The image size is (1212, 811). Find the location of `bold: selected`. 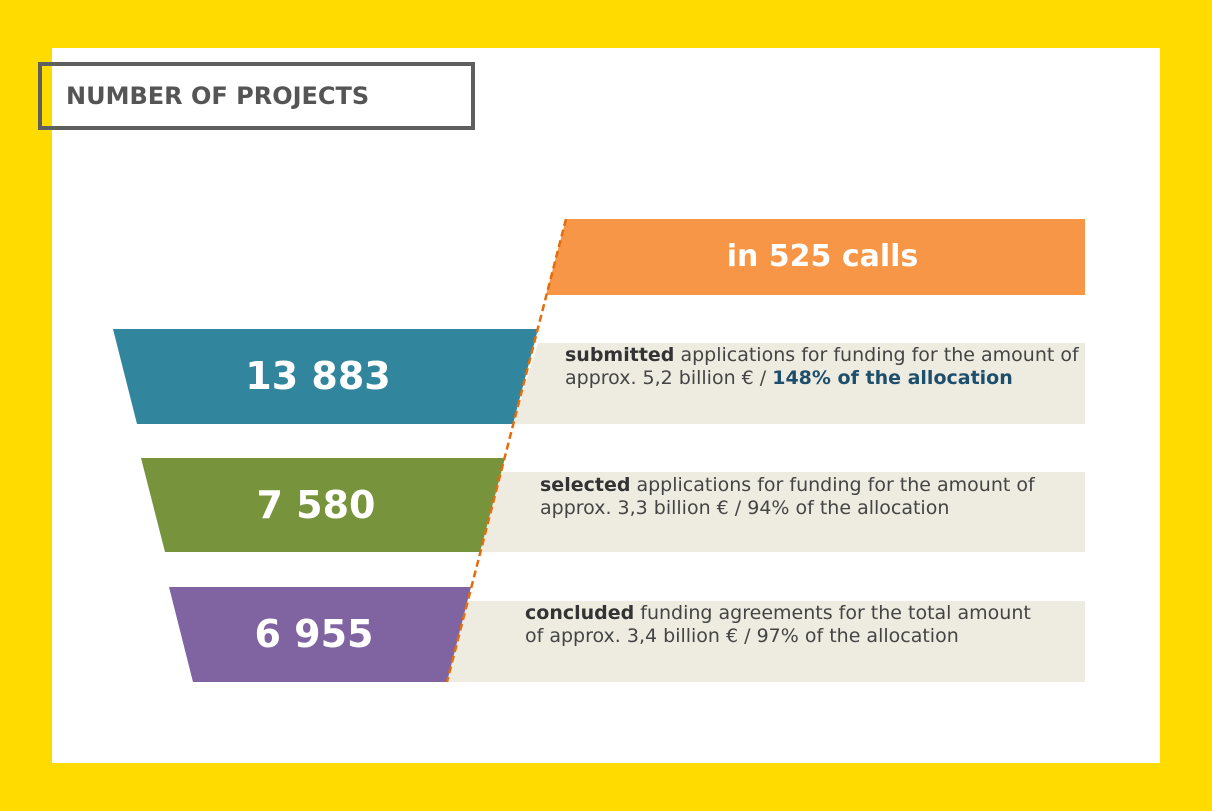

bold: selected is located at coordinates (585, 485).